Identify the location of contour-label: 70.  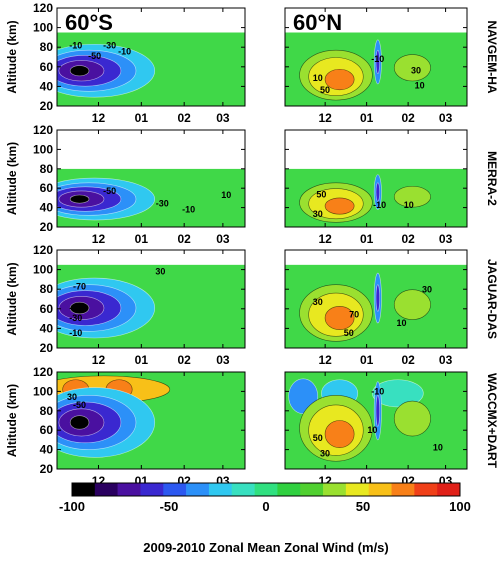
(354, 315).